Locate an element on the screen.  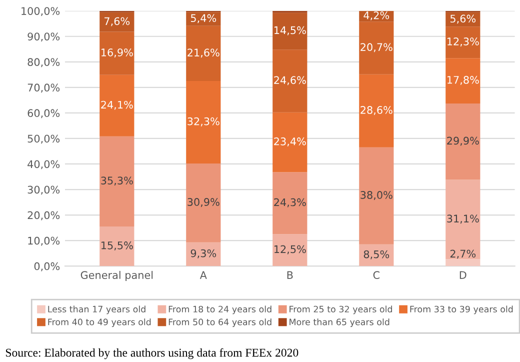
data-label: 21,6% is located at coordinates (204, 53).